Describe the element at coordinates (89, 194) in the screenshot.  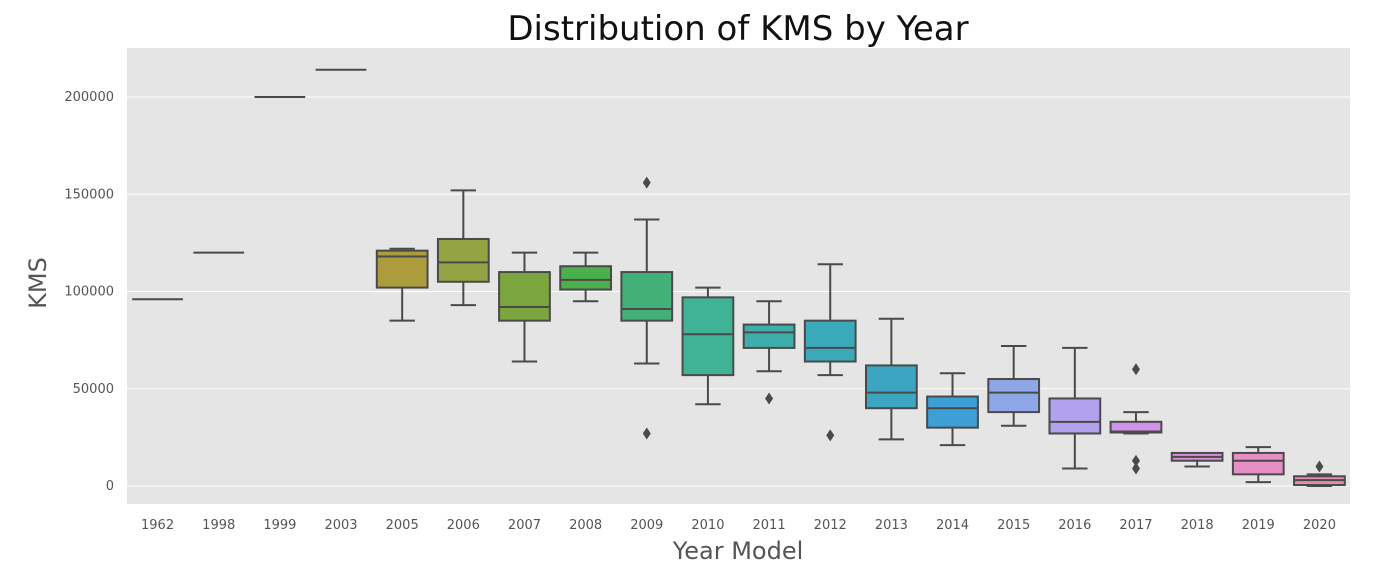
I see `y-tick-label: 150000` at that location.